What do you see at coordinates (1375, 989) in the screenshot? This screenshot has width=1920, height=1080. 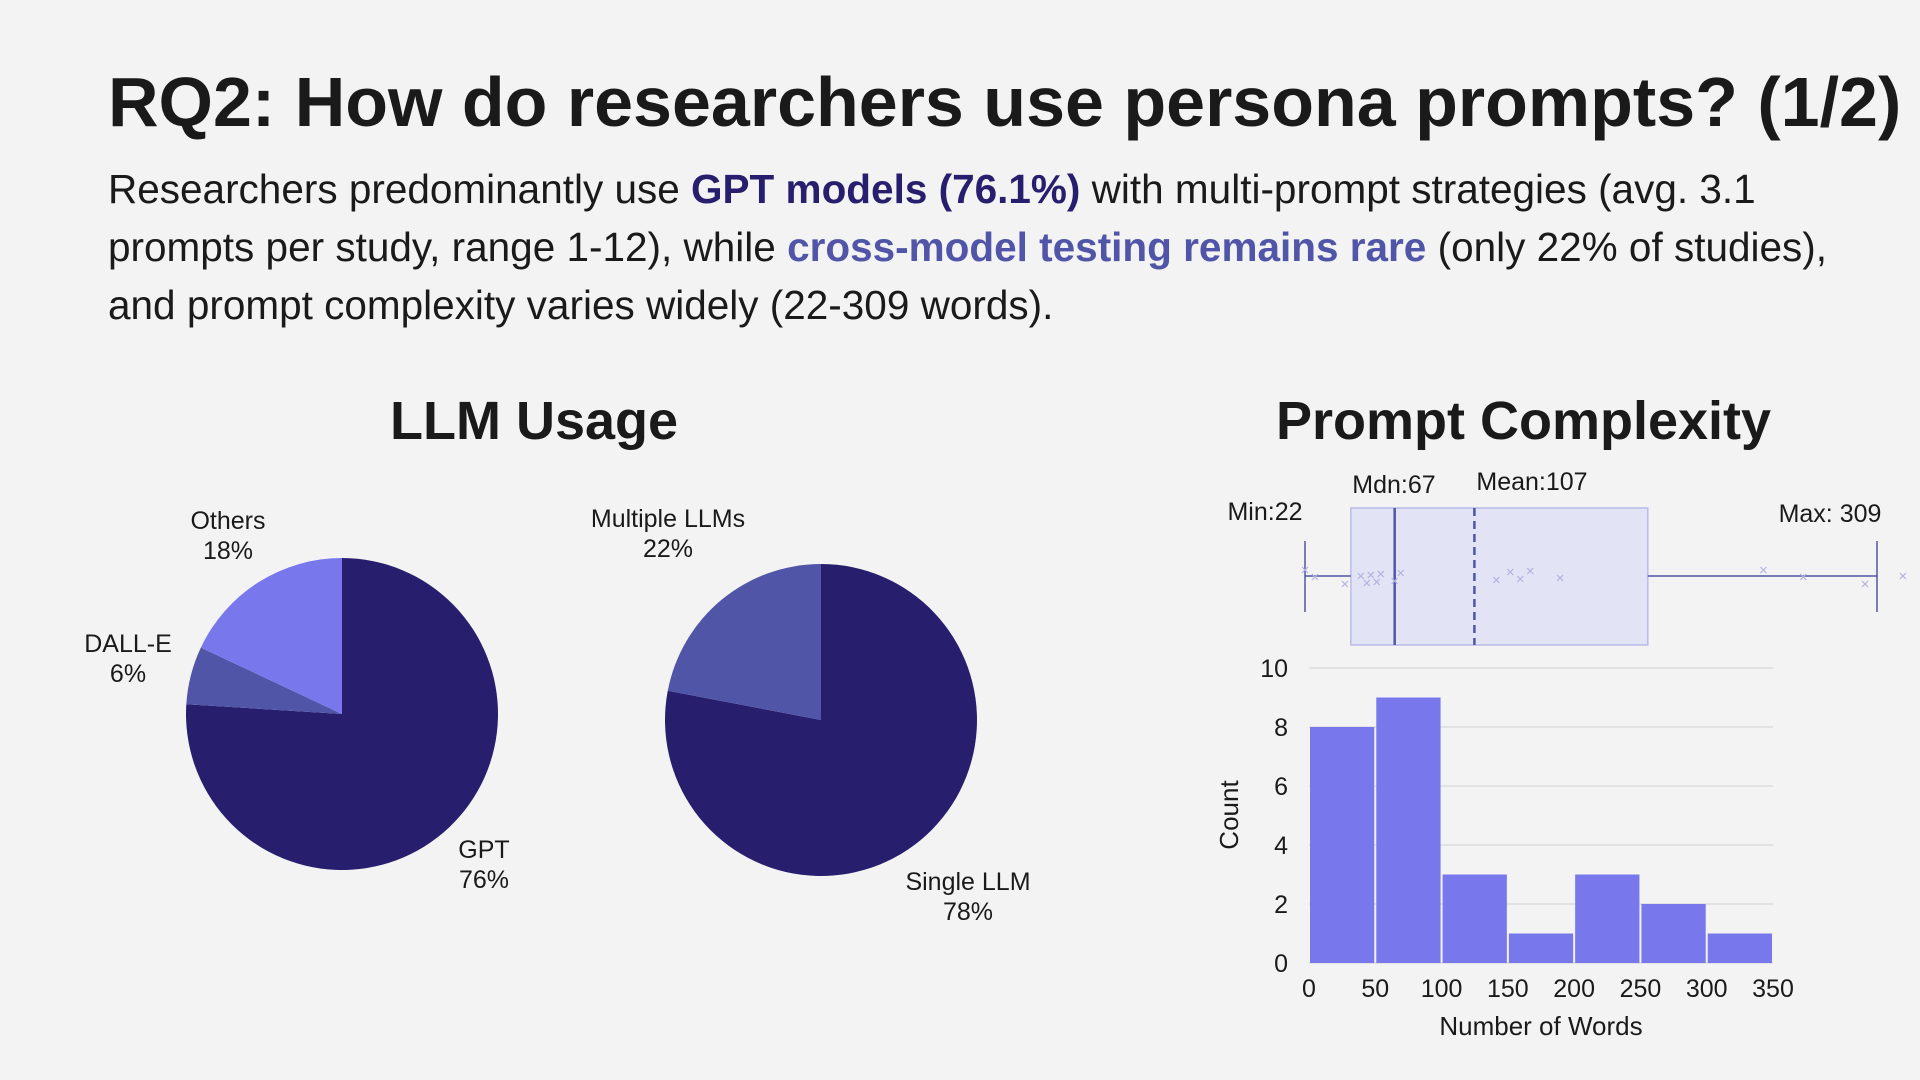 I see `x-tick-label: 50` at bounding box center [1375, 989].